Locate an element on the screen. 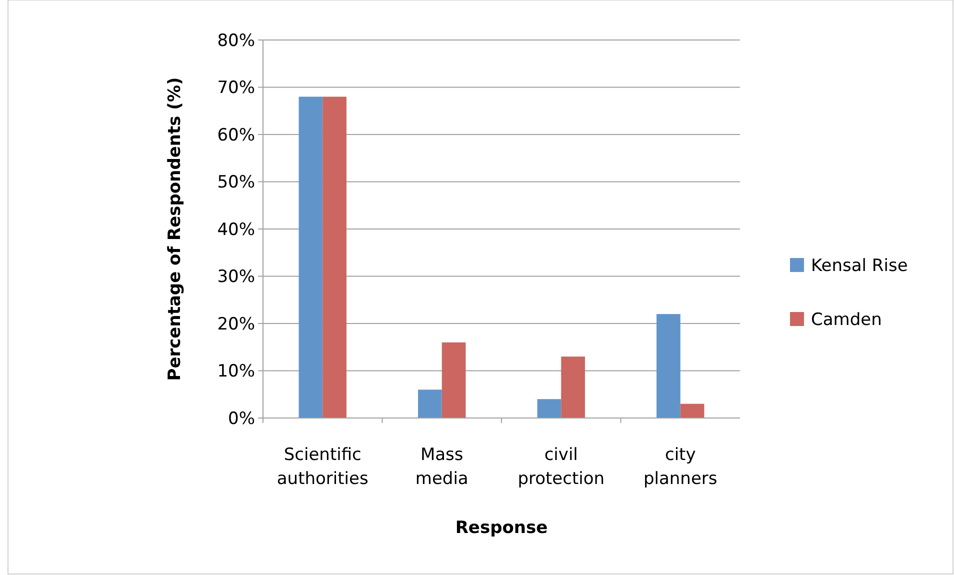 The height and width of the screenshot is (575, 954). y-tick-label: 50% is located at coordinates (236, 182).